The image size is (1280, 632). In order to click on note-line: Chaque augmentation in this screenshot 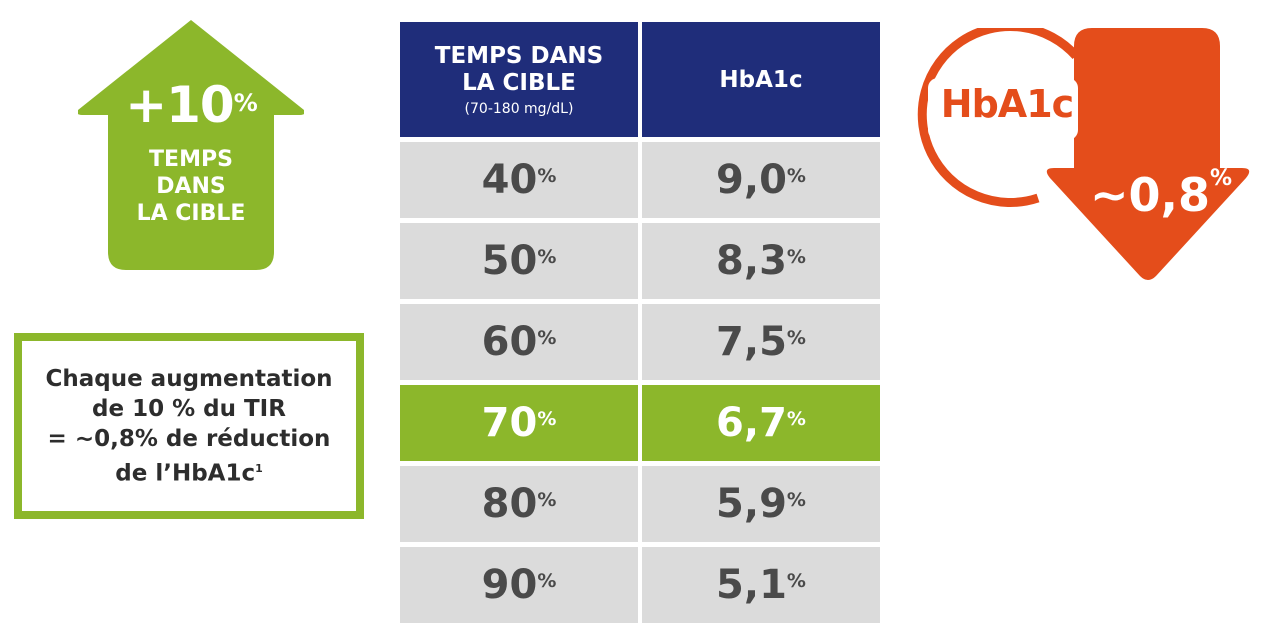, I will do `click(189, 378)`.